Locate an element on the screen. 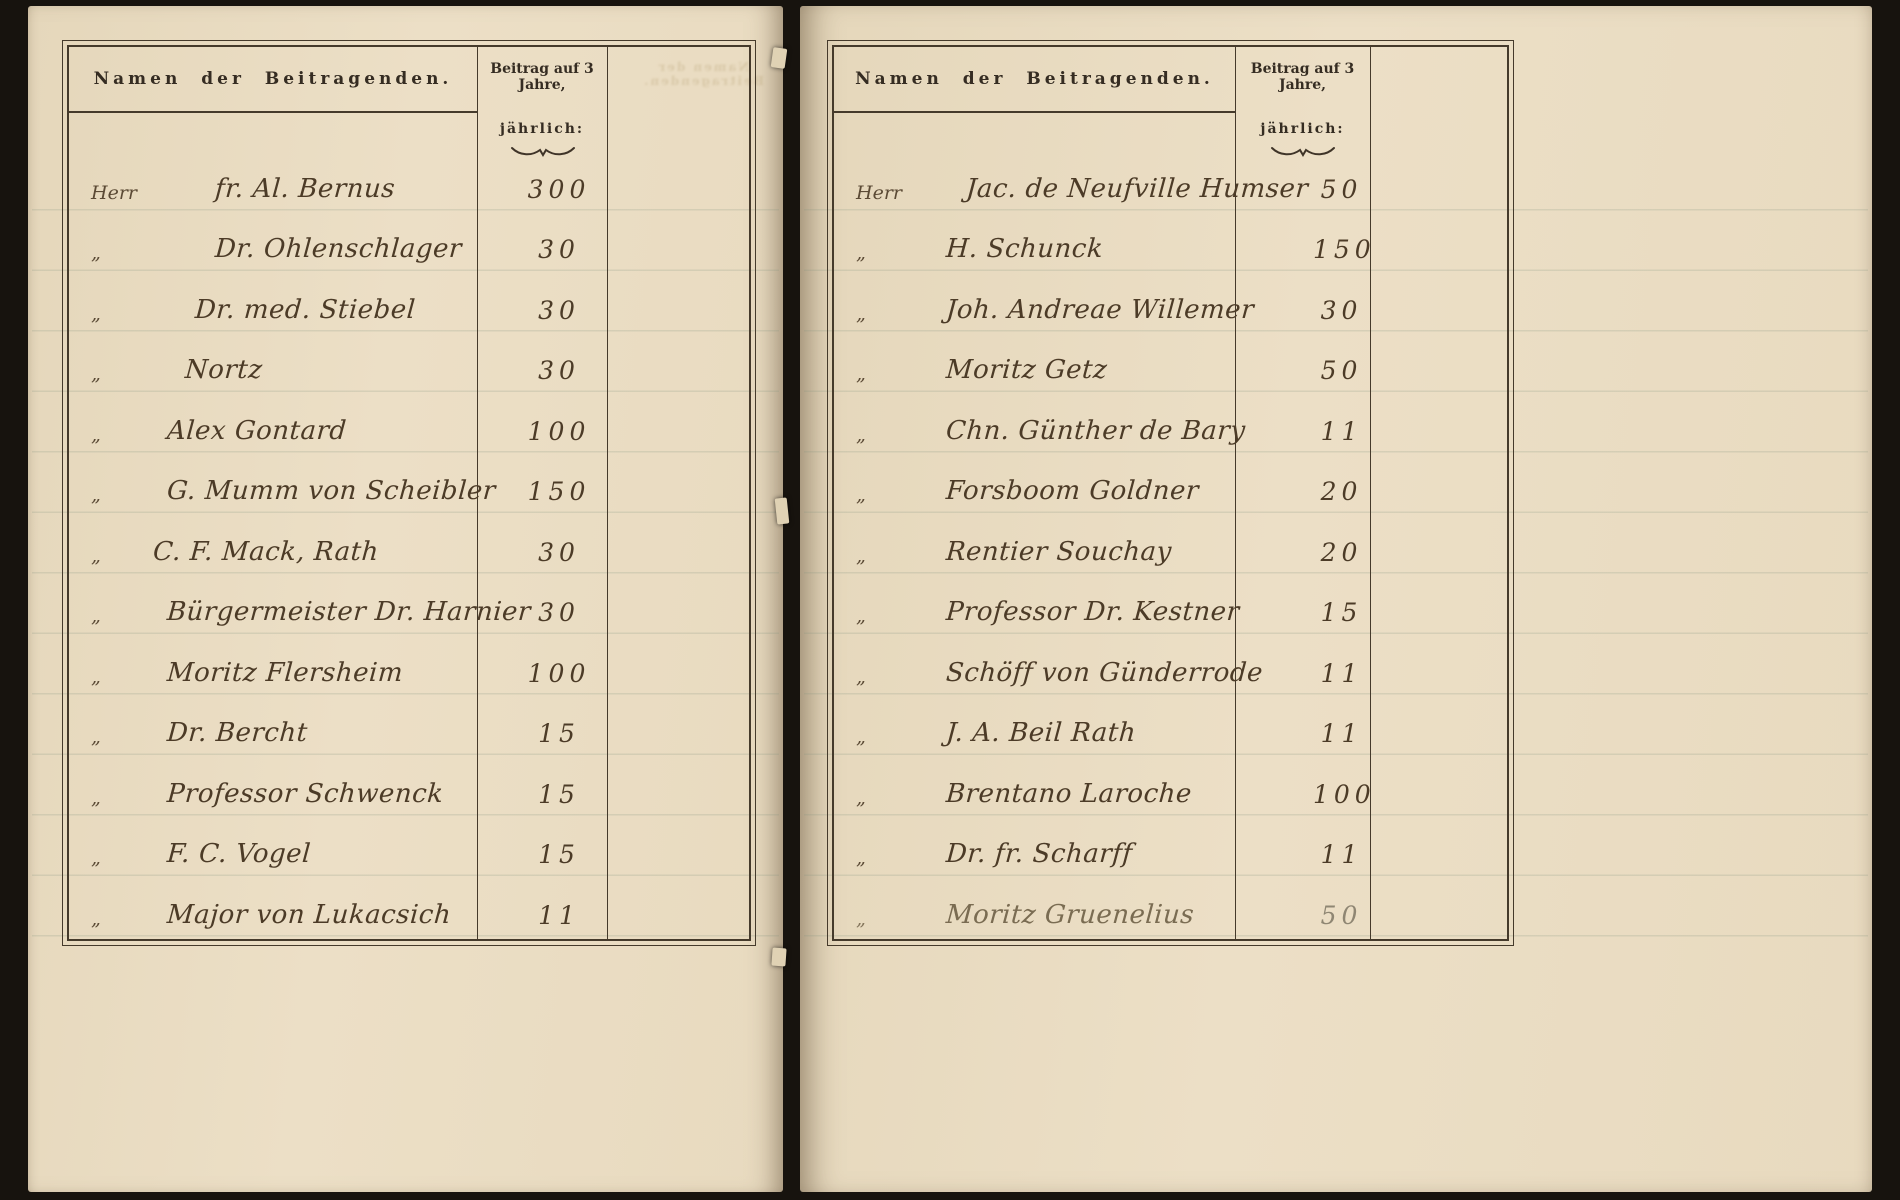 The height and width of the screenshot is (1200, 1900). table-row: „ Rentier Souchay 20 is located at coordinates (1170, 545).